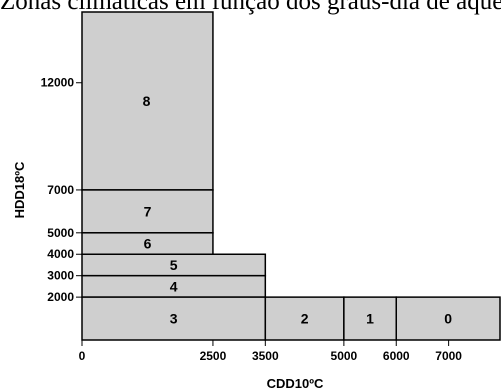  Describe the element at coordinates (58, 83) in the screenshot. I see `y-tick-label-12000: 12000` at that location.